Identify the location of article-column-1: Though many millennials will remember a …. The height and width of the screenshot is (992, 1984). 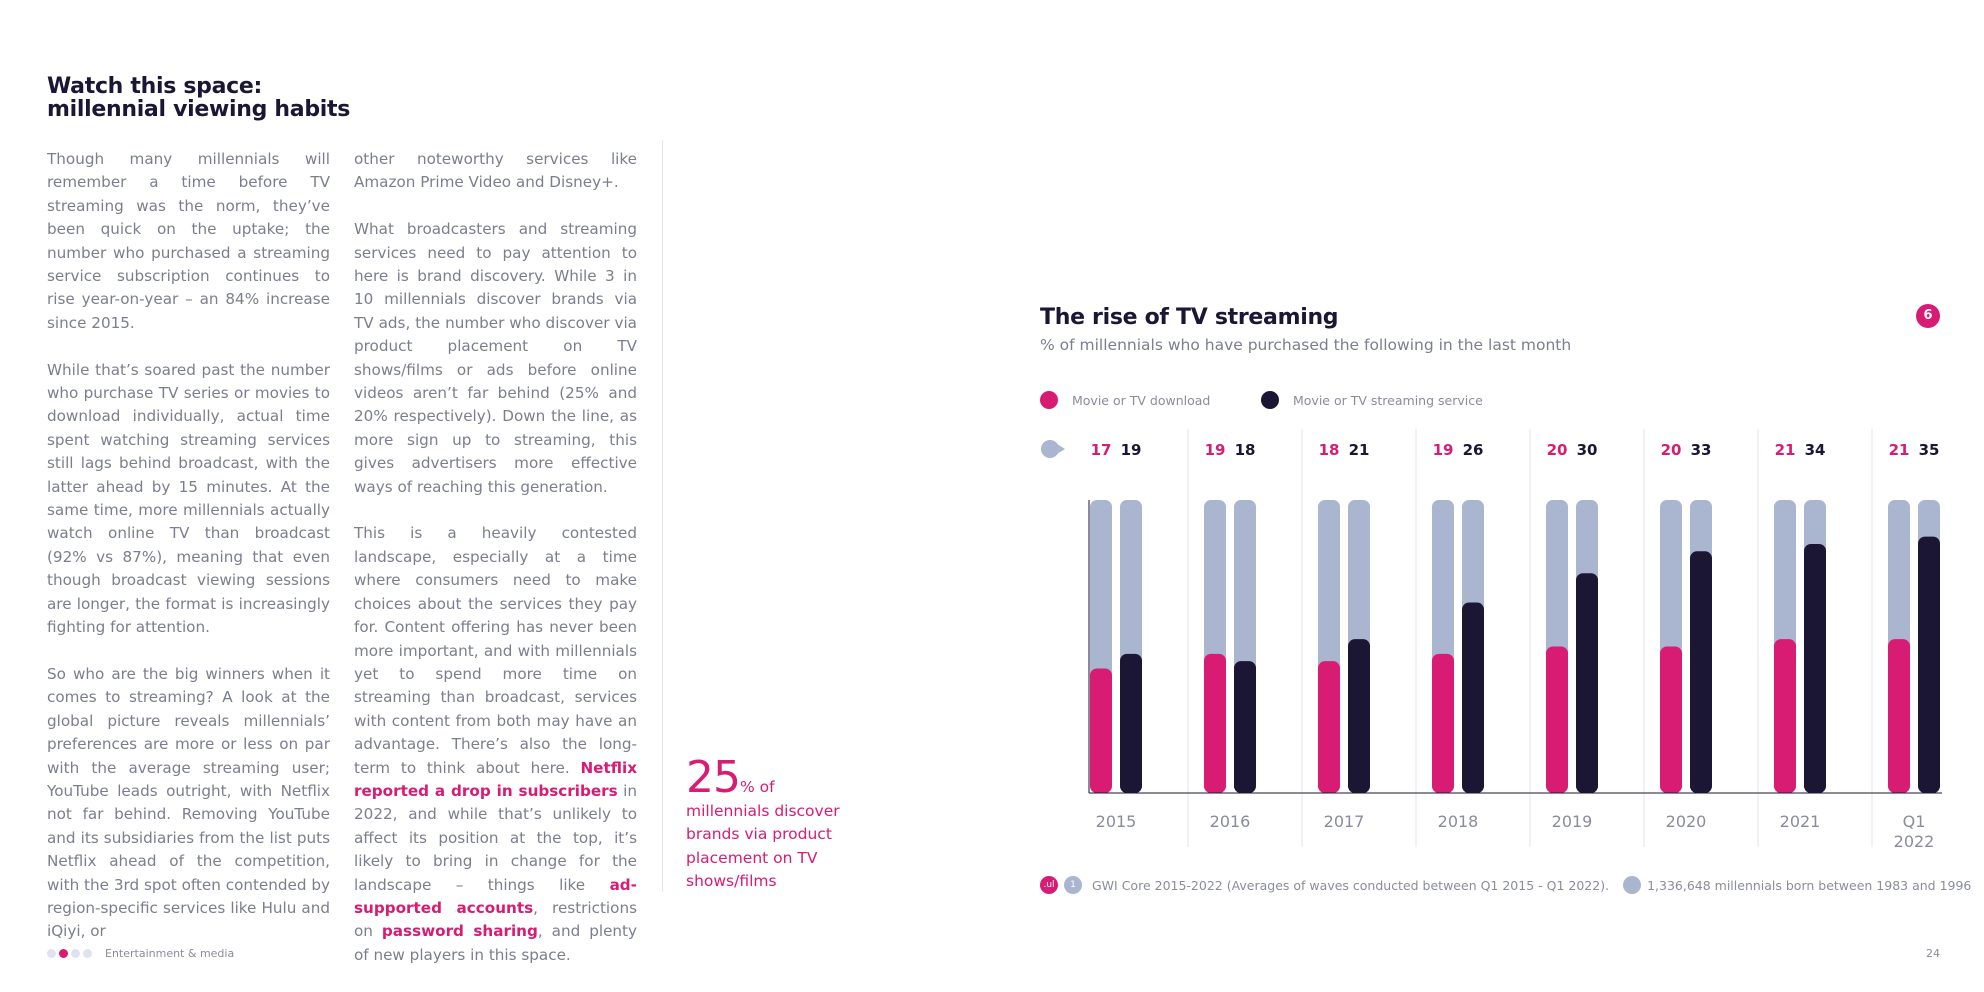
(188, 557).